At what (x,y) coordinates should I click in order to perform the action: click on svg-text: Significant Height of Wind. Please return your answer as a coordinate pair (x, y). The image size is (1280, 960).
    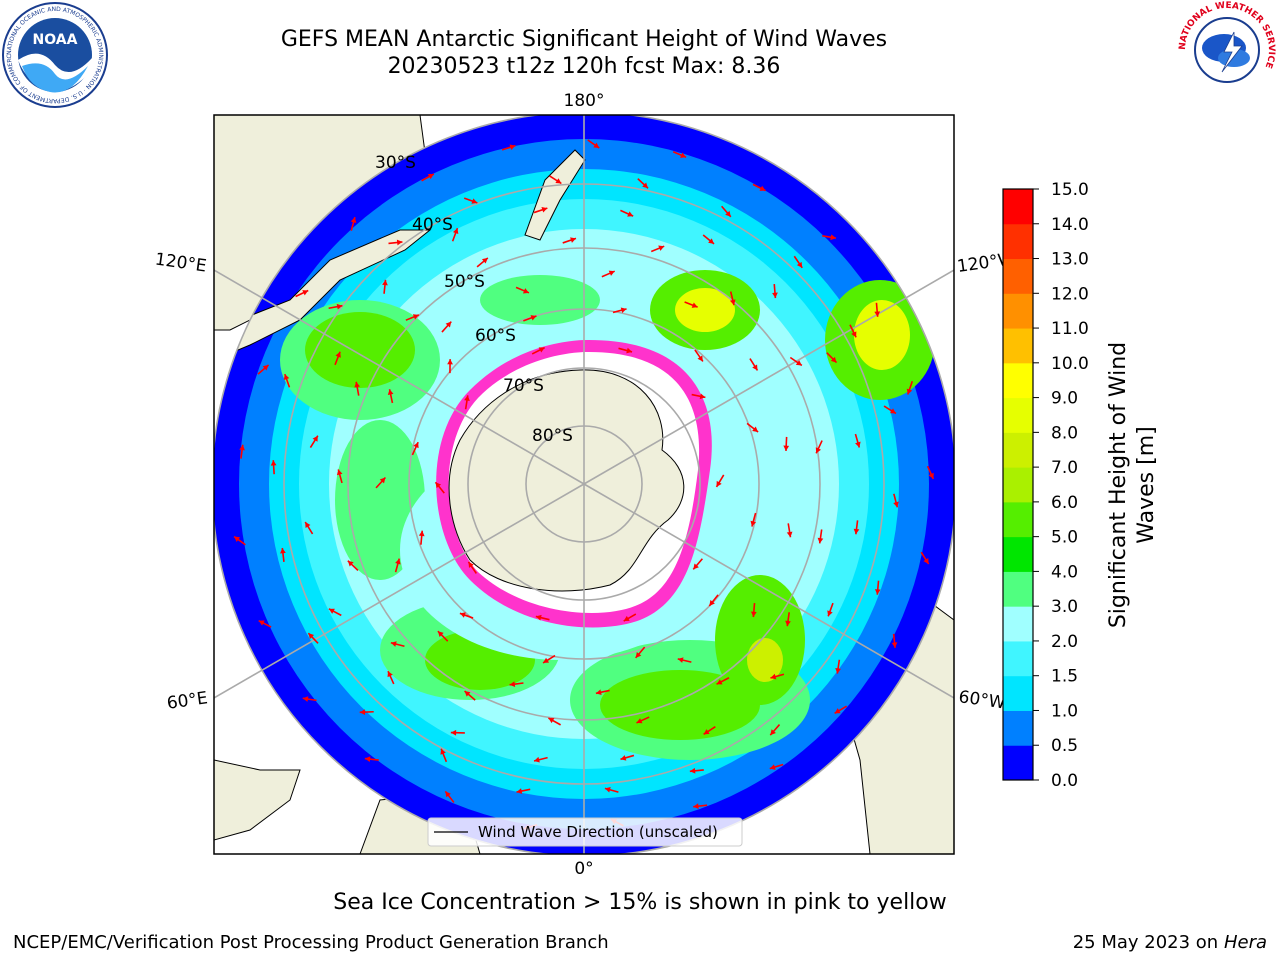
    Looking at the image, I should click on (1118, 485).